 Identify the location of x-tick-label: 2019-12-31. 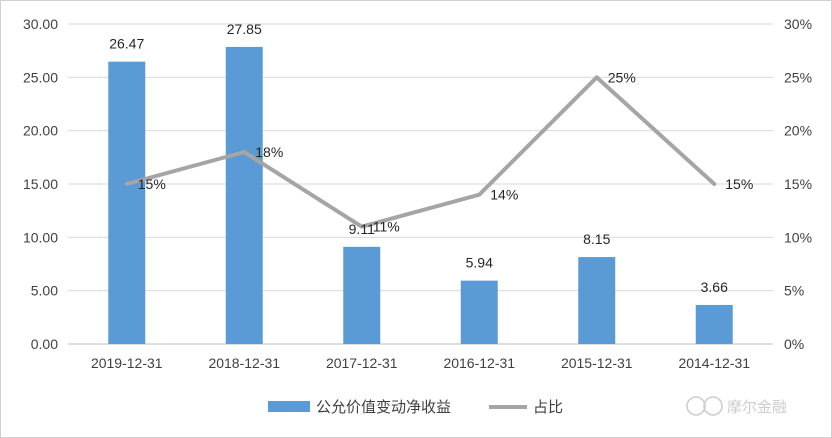
(127, 363).